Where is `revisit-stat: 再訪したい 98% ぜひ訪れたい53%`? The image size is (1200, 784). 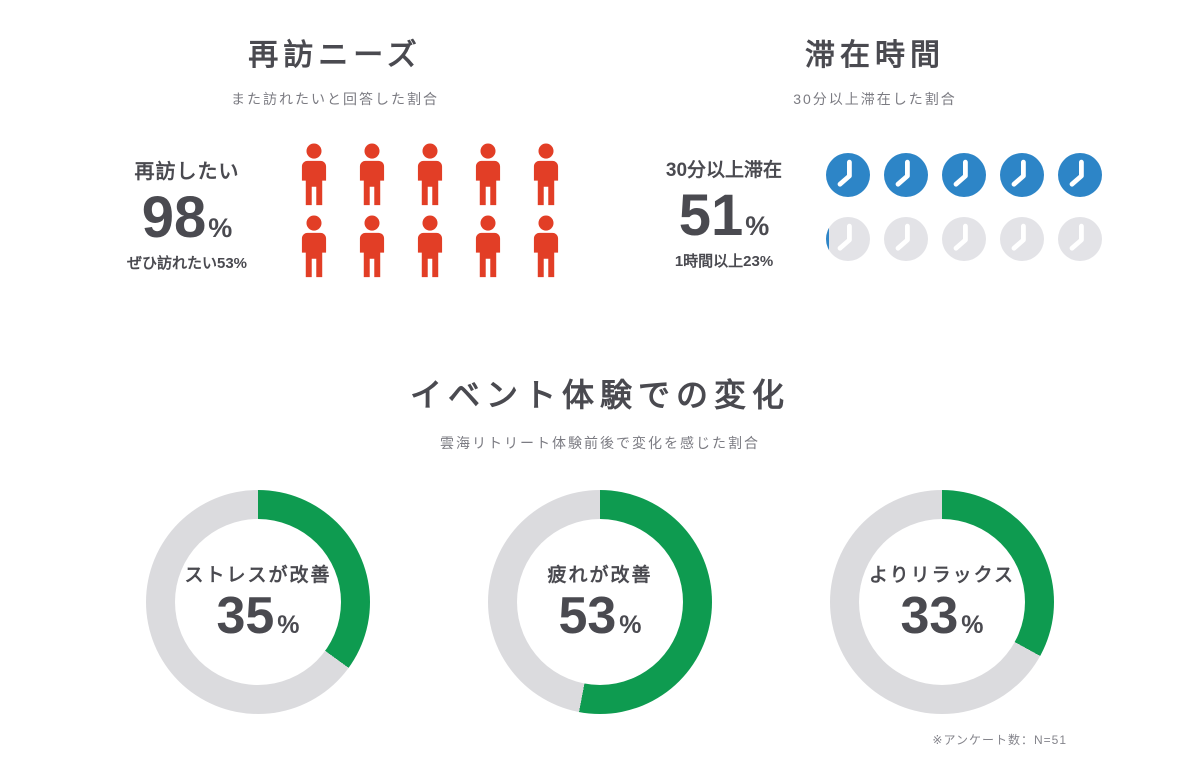 revisit-stat: 再訪したい 98% ぜひ訪れたい53% is located at coordinates (187, 208).